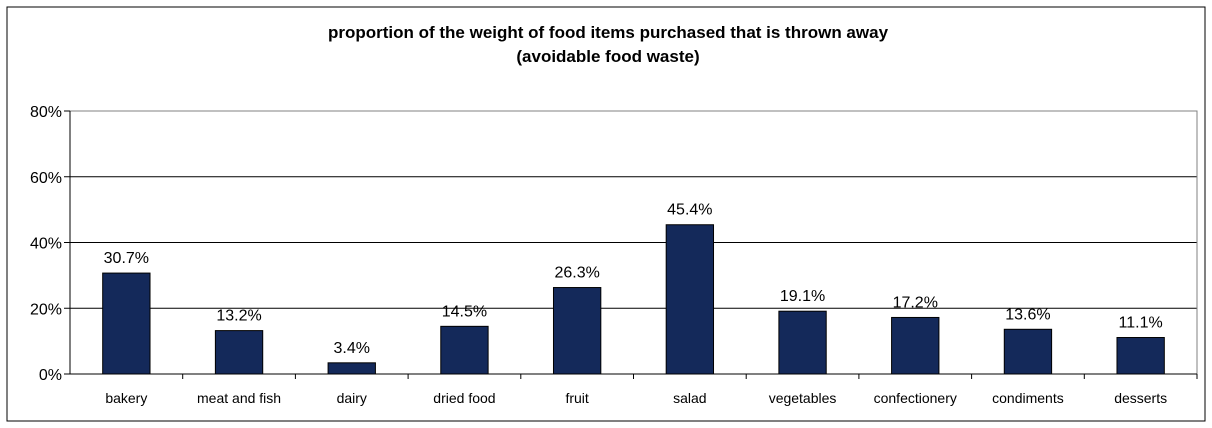  I want to click on y-tick-label: 20%, so click(46, 309).